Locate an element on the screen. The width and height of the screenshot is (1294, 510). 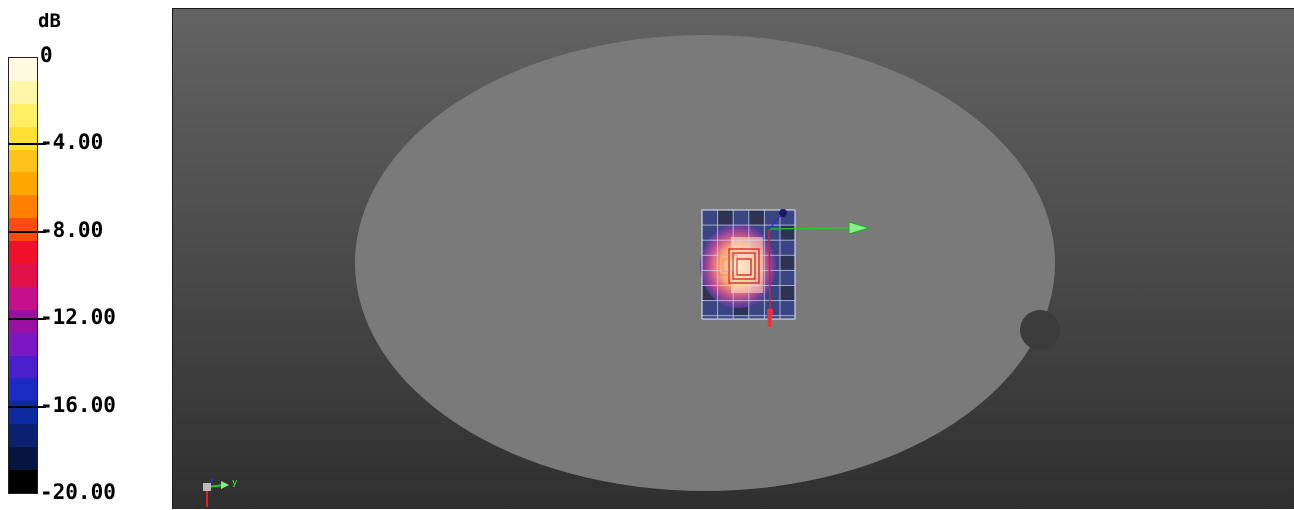
colorbar-tick-label: -12.00 is located at coordinates (78, 317).